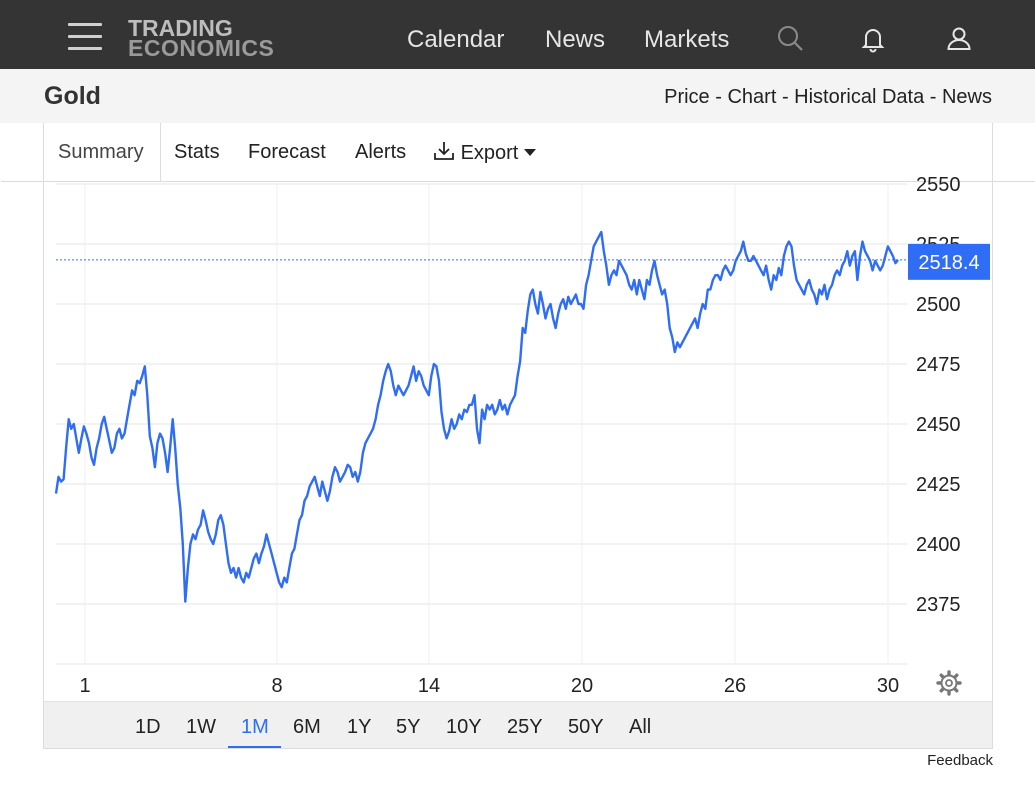  What do you see at coordinates (489, 153) in the screenshot?
I see `tab-export-label: Export` at bounding box center [489, 153].